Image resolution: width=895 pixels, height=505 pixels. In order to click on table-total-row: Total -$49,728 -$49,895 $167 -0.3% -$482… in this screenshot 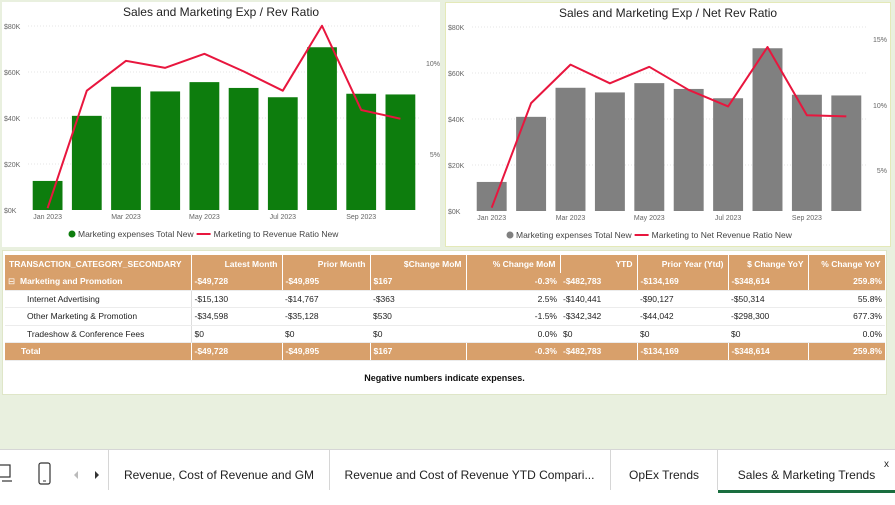, I will do `click(445, 351)`.